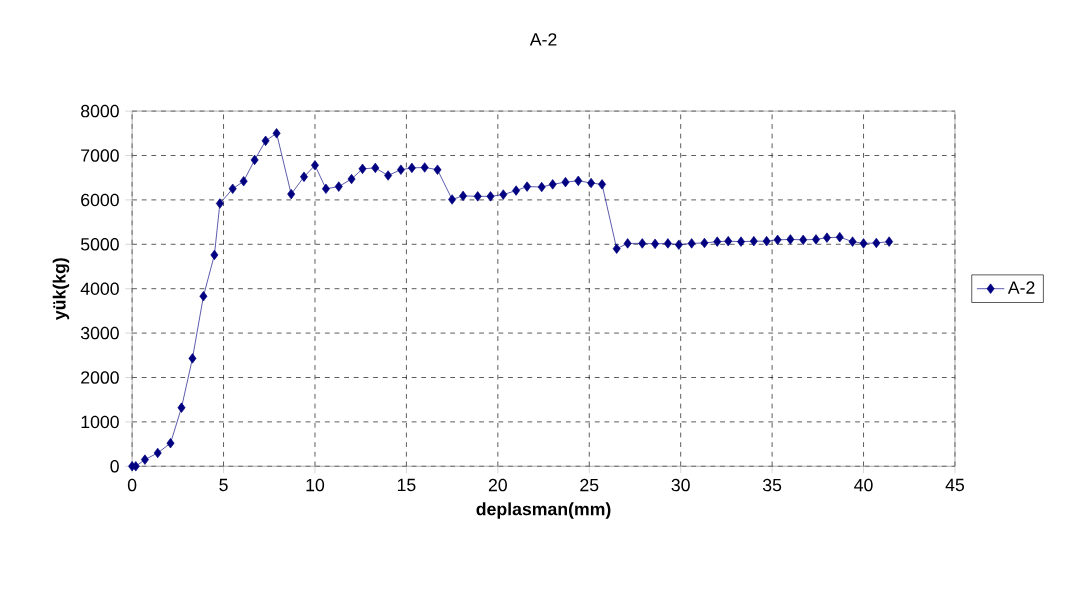 The width and height of the screenshot is (1088, 589). I want to click on y-tick-label: 4000, so click(99, 288).